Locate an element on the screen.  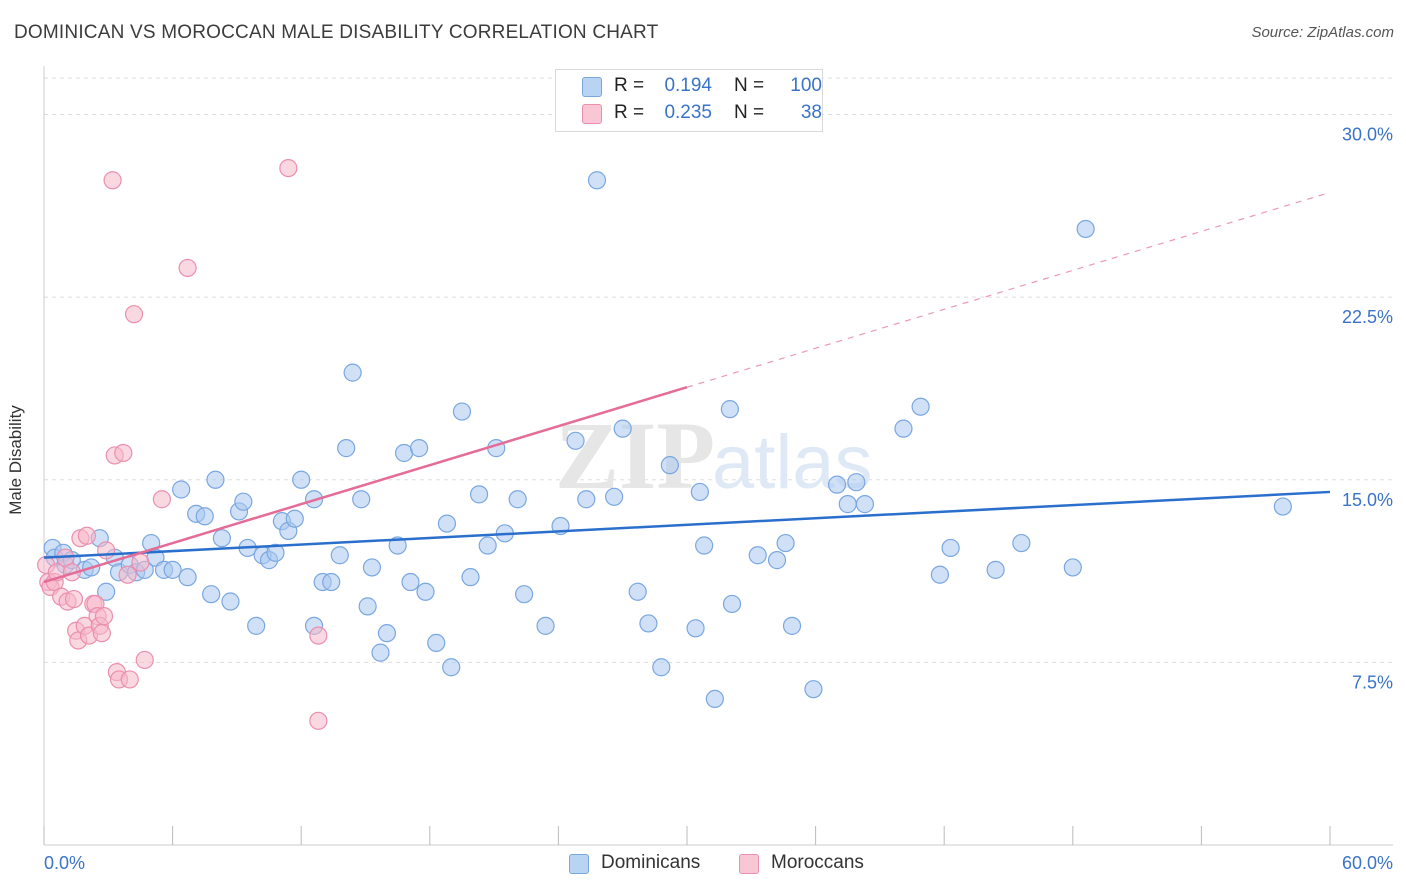
legend-label: Moroccans is located at coordinates (817, 862).